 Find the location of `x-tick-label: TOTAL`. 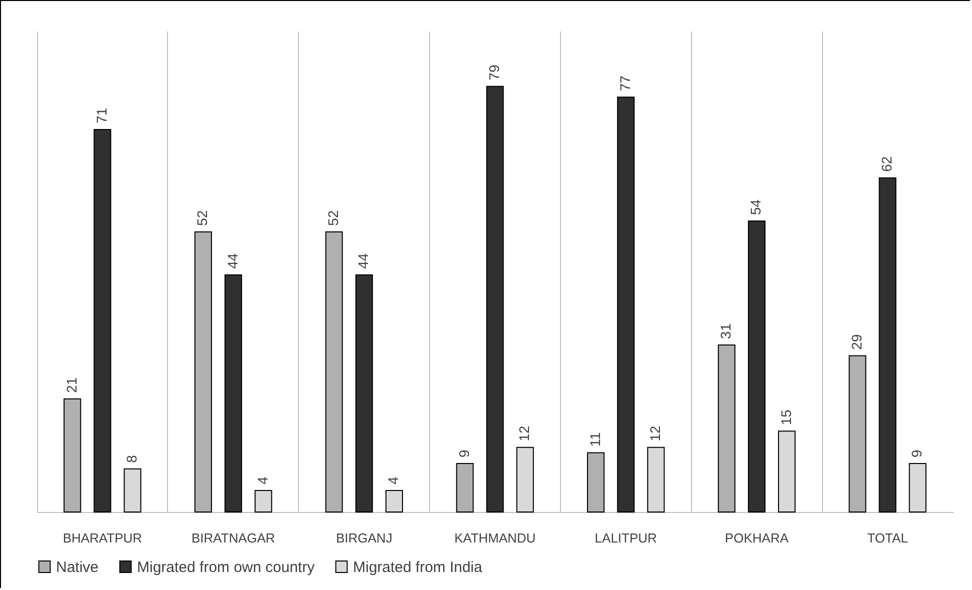

x-tick-label: TOTAL is located at coordinates (887, 538).